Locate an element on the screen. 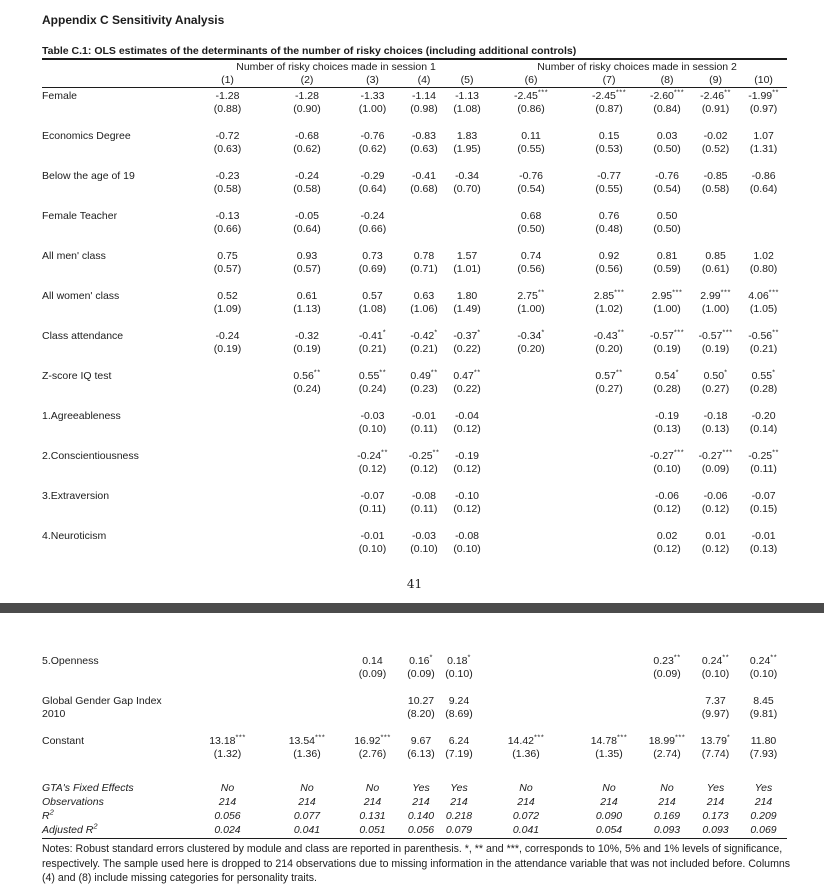 The height and width of the screenshot is (886, 824). coef-cell: -0.01 is located at coordinates (372, 536).